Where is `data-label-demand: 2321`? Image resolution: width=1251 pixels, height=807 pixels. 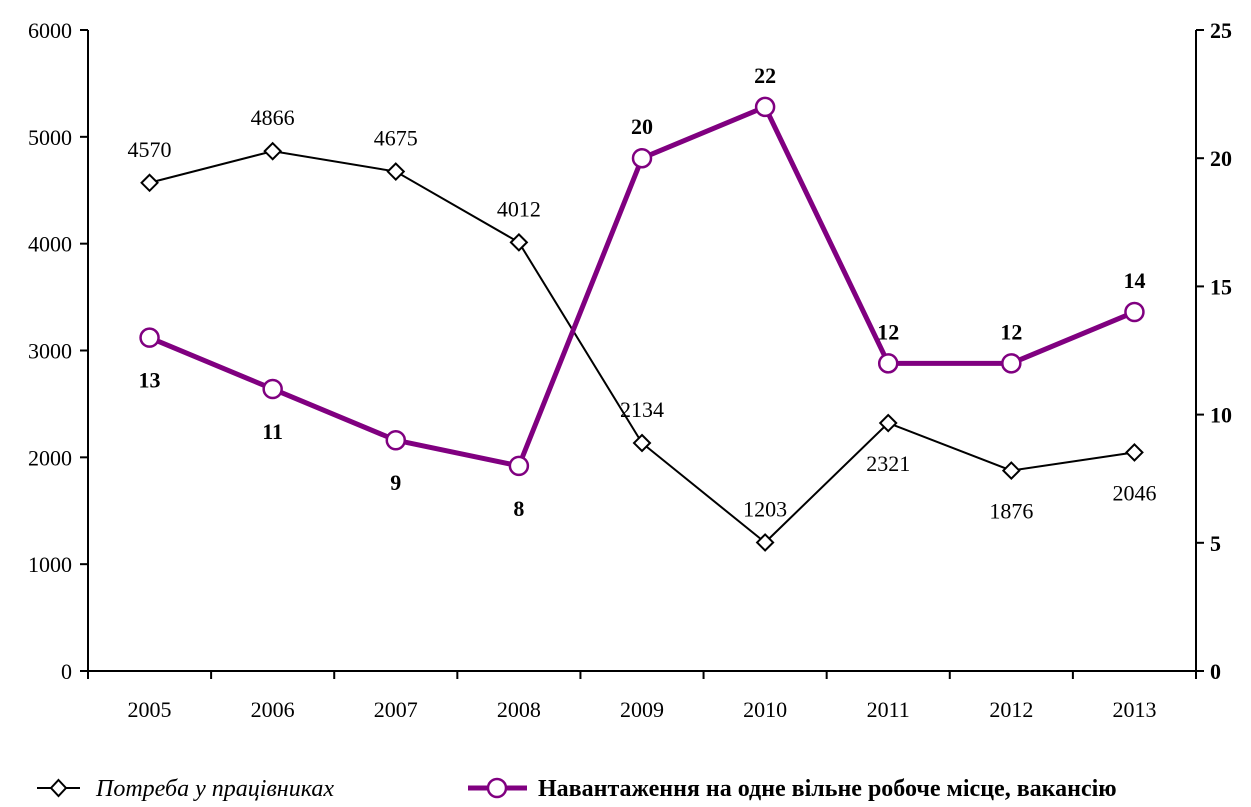 data-label-demand: 2321 is located at coordinates (888, 463).